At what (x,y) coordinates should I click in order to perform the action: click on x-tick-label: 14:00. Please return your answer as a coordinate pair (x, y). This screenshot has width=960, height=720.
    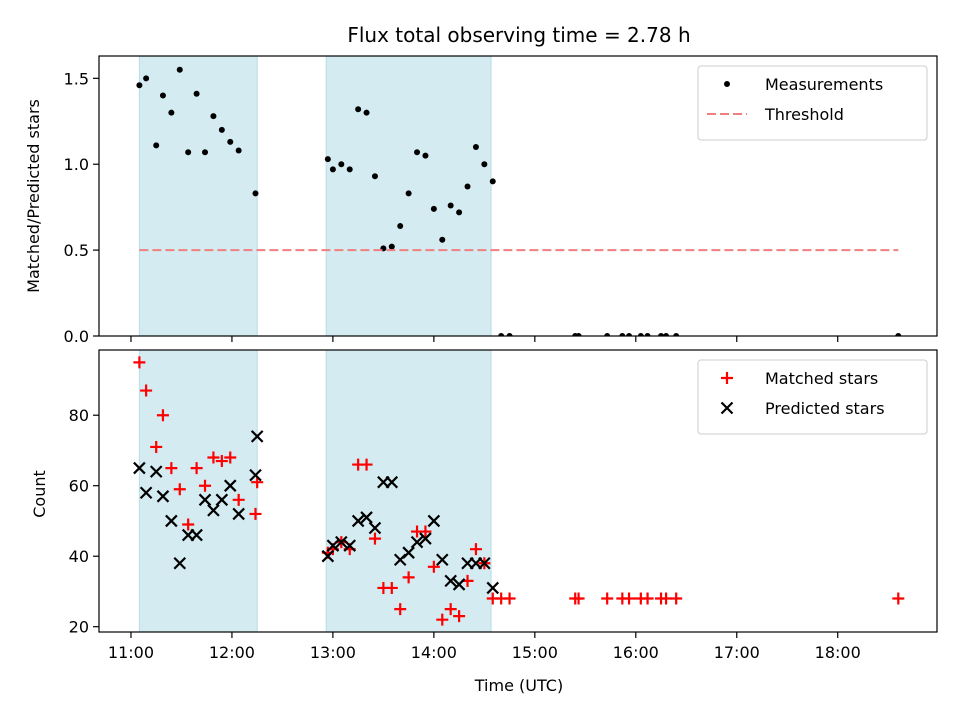
    Looking at the image, I should click on (434, 652).